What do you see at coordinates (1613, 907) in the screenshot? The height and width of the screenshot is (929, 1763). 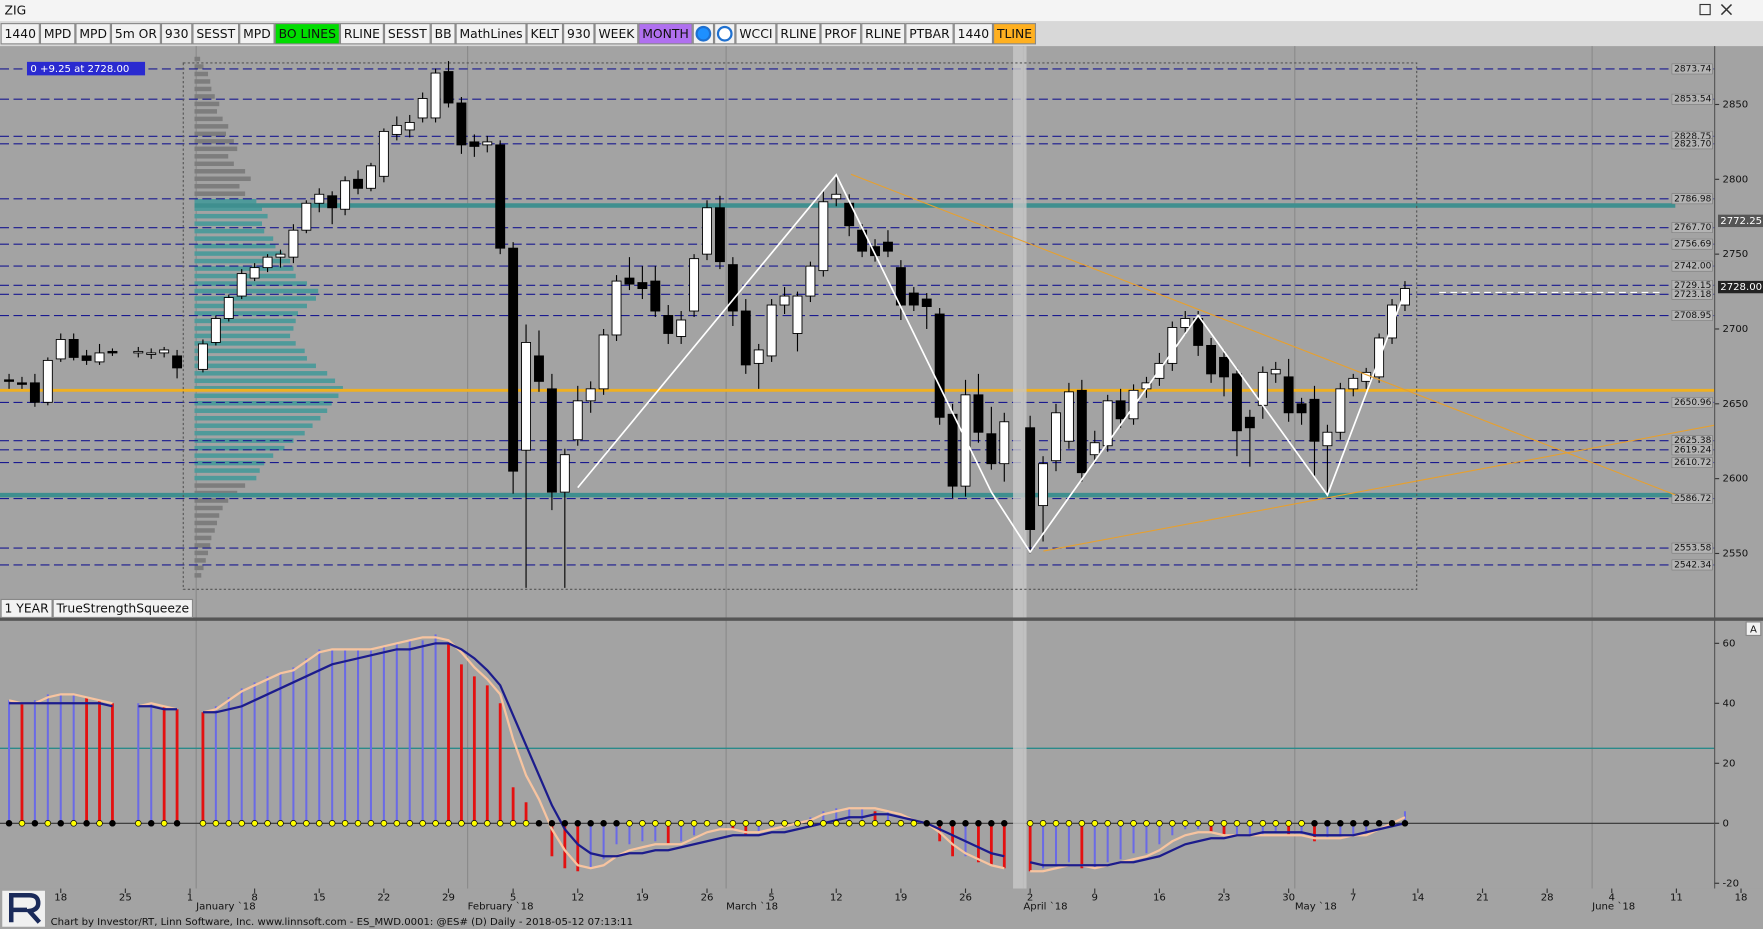 I see `month-label: June `18` at bounding box center [1613, 907].